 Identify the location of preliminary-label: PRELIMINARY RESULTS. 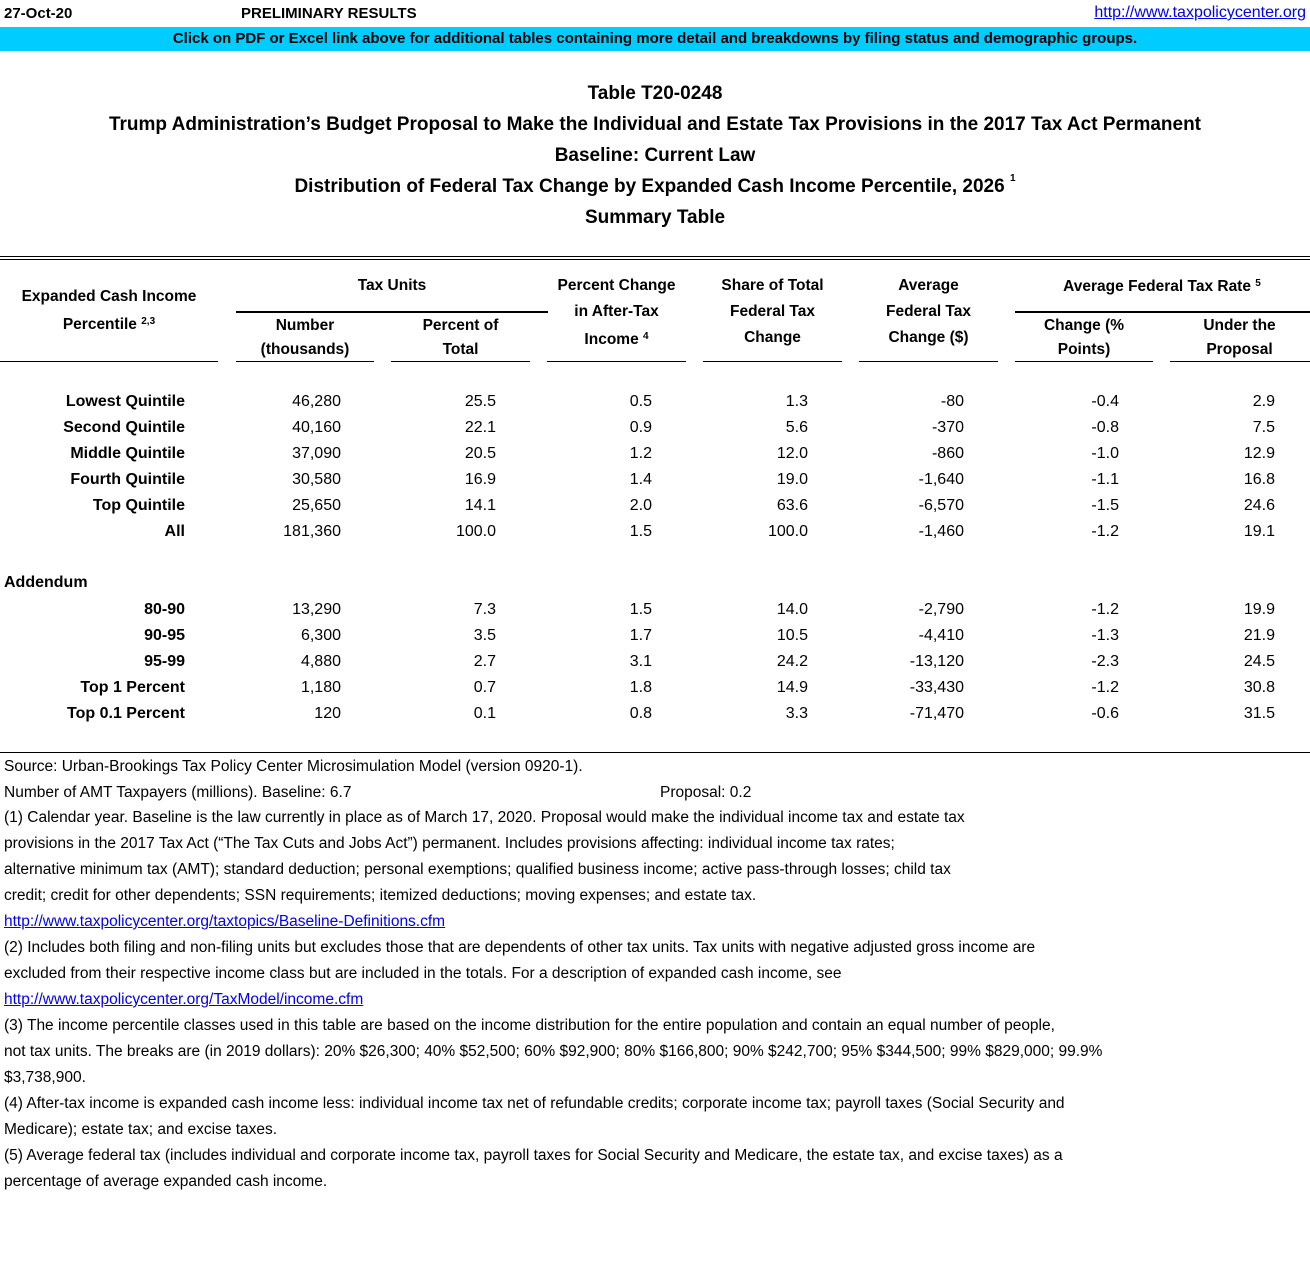
(329, 13).